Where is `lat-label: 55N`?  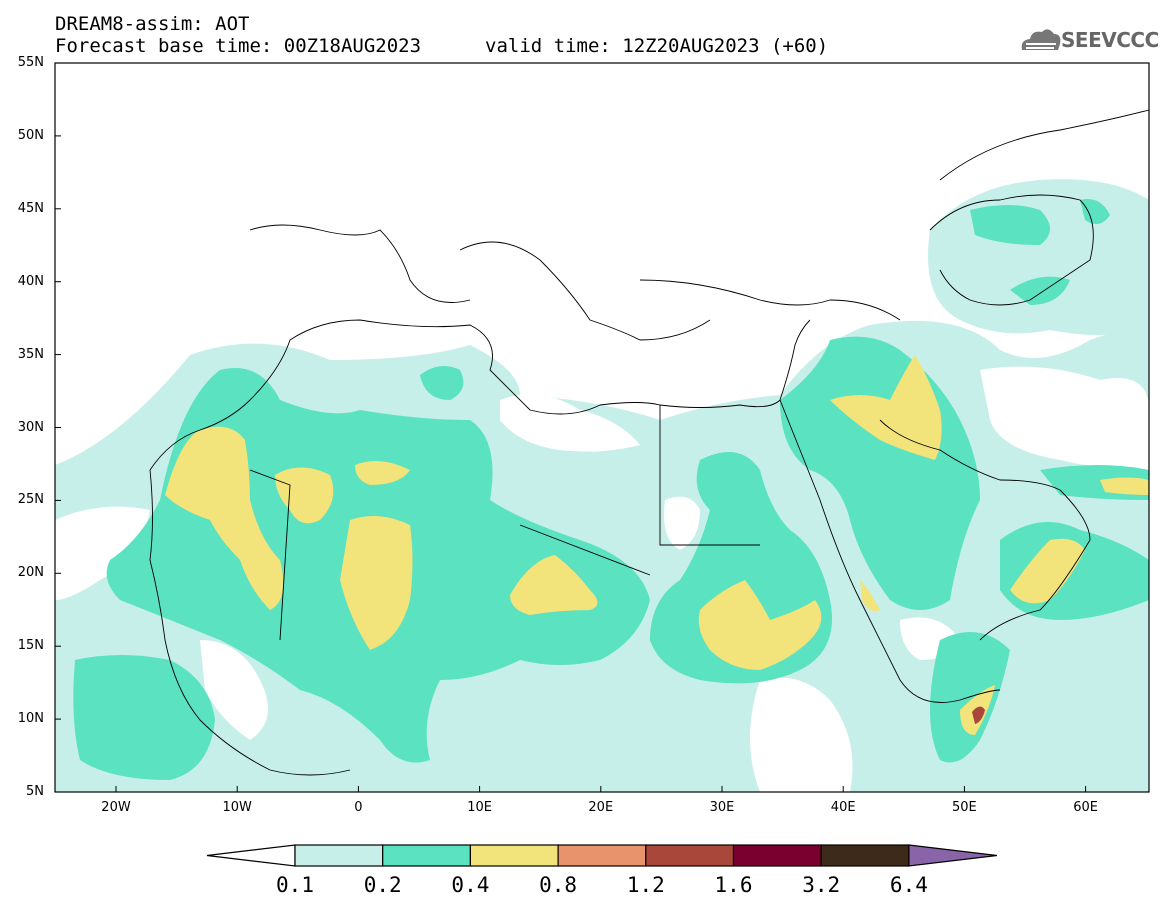 lat-label: 55N is located at coordinates (30, 62).